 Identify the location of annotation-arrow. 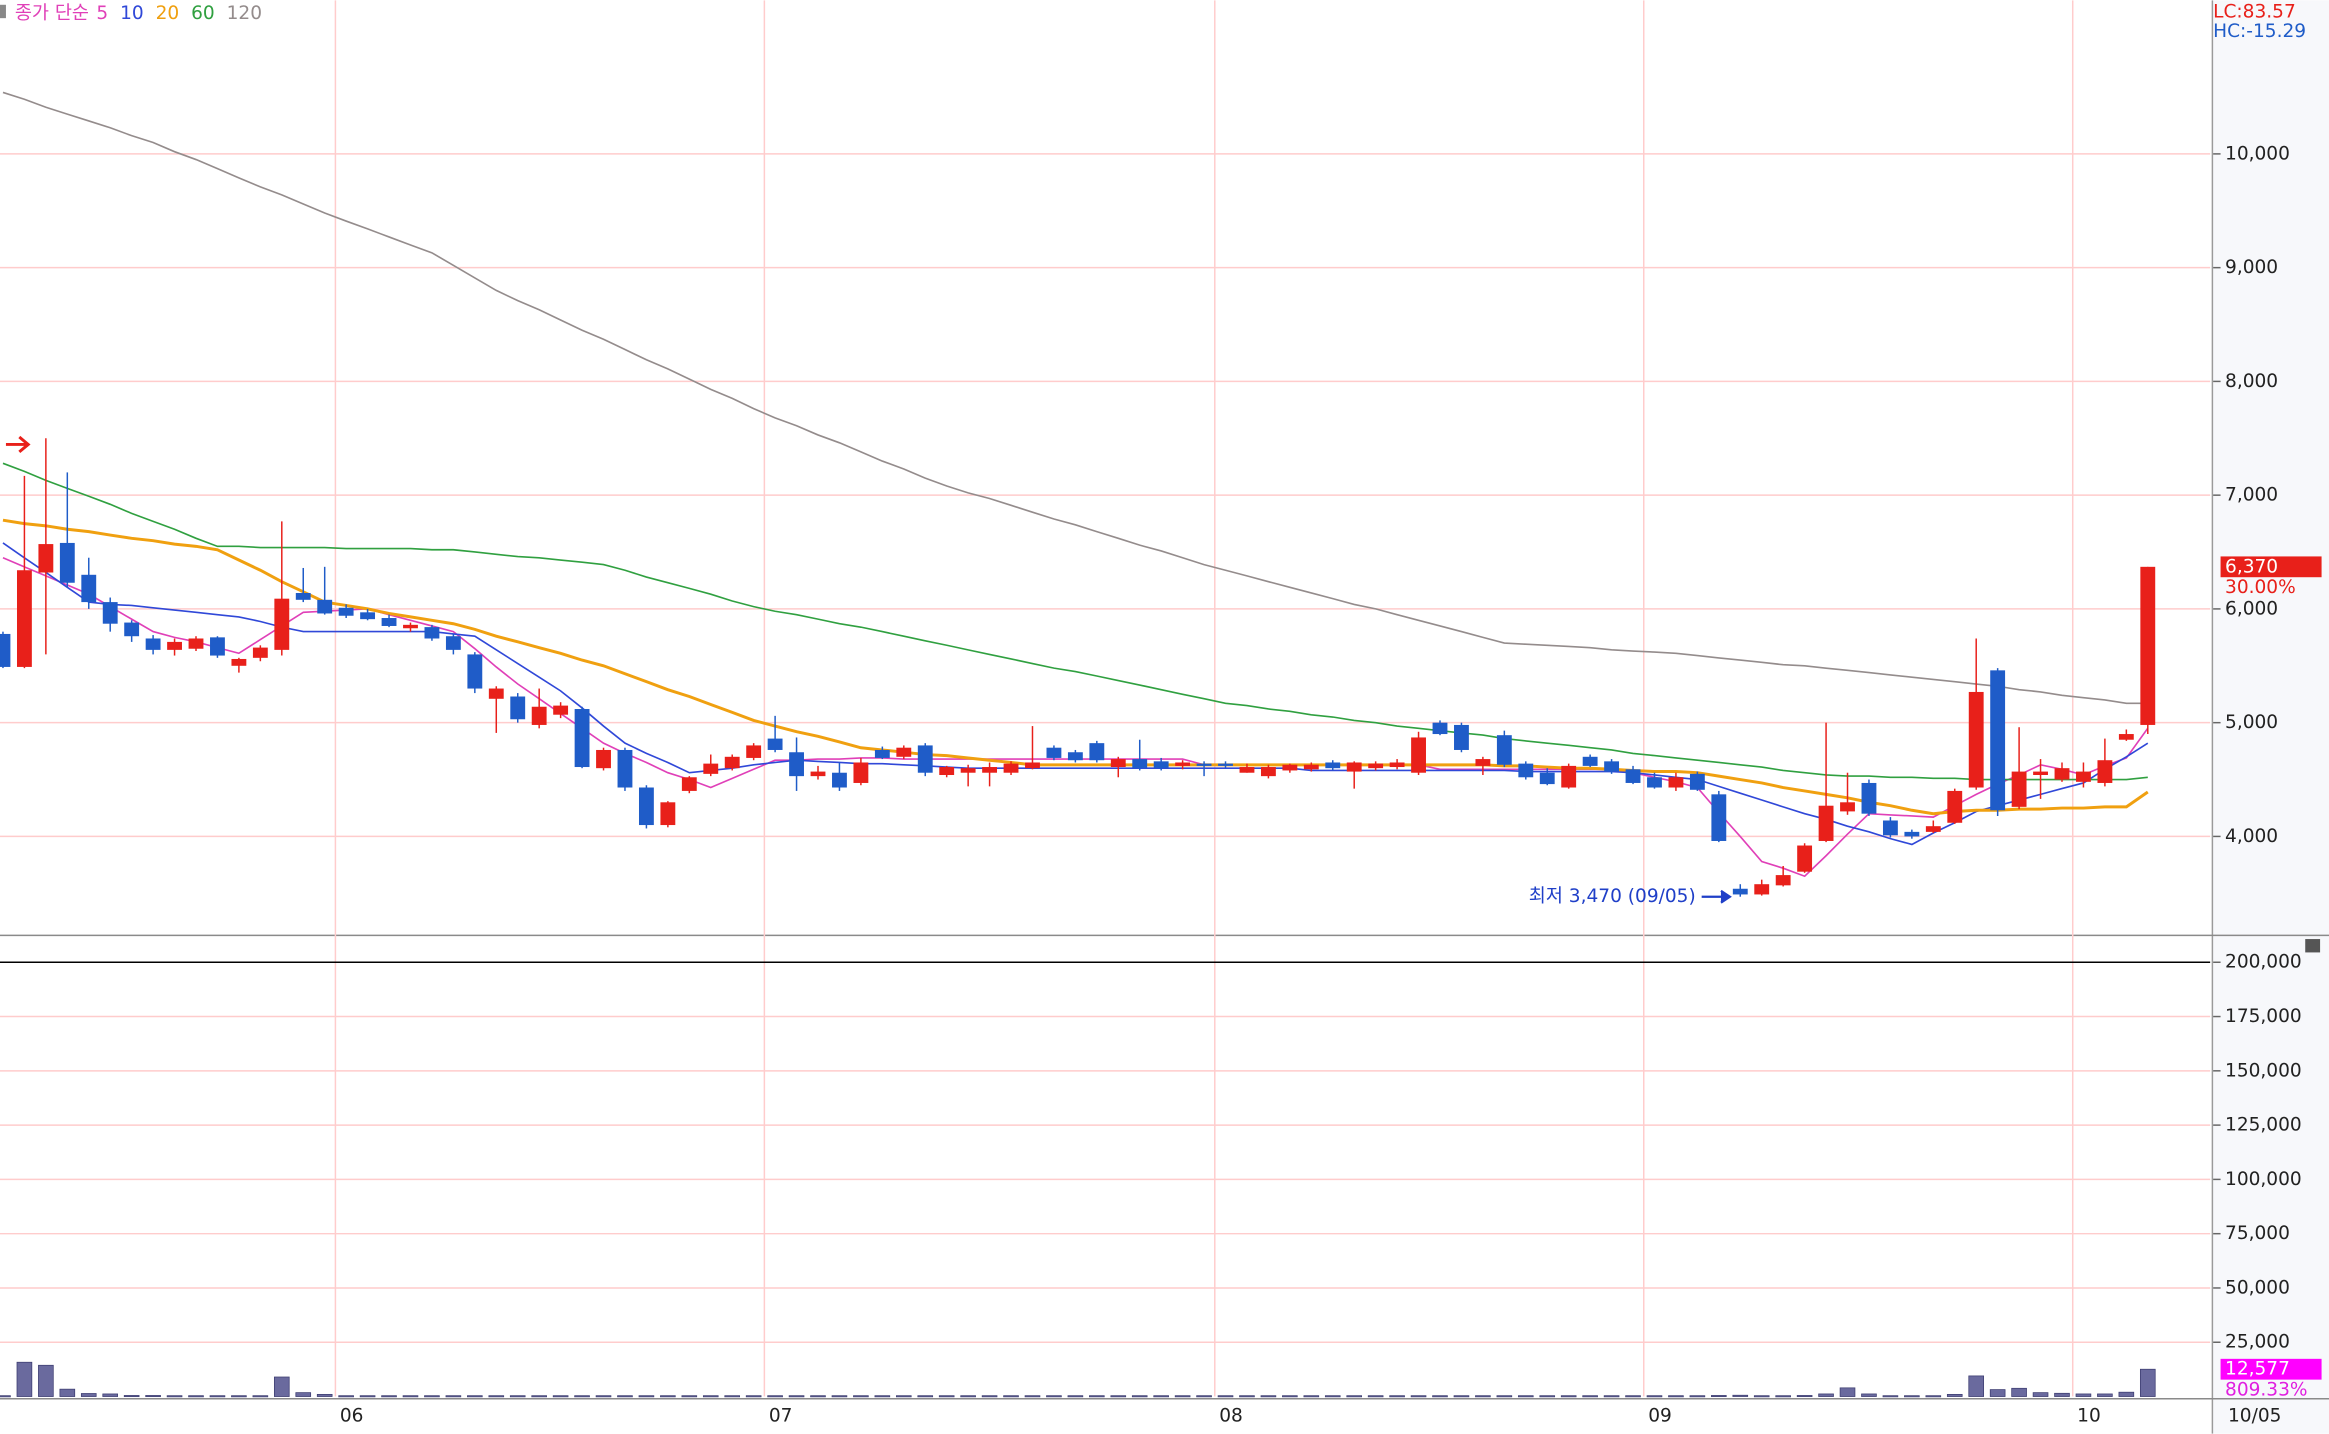
(1716, 896).